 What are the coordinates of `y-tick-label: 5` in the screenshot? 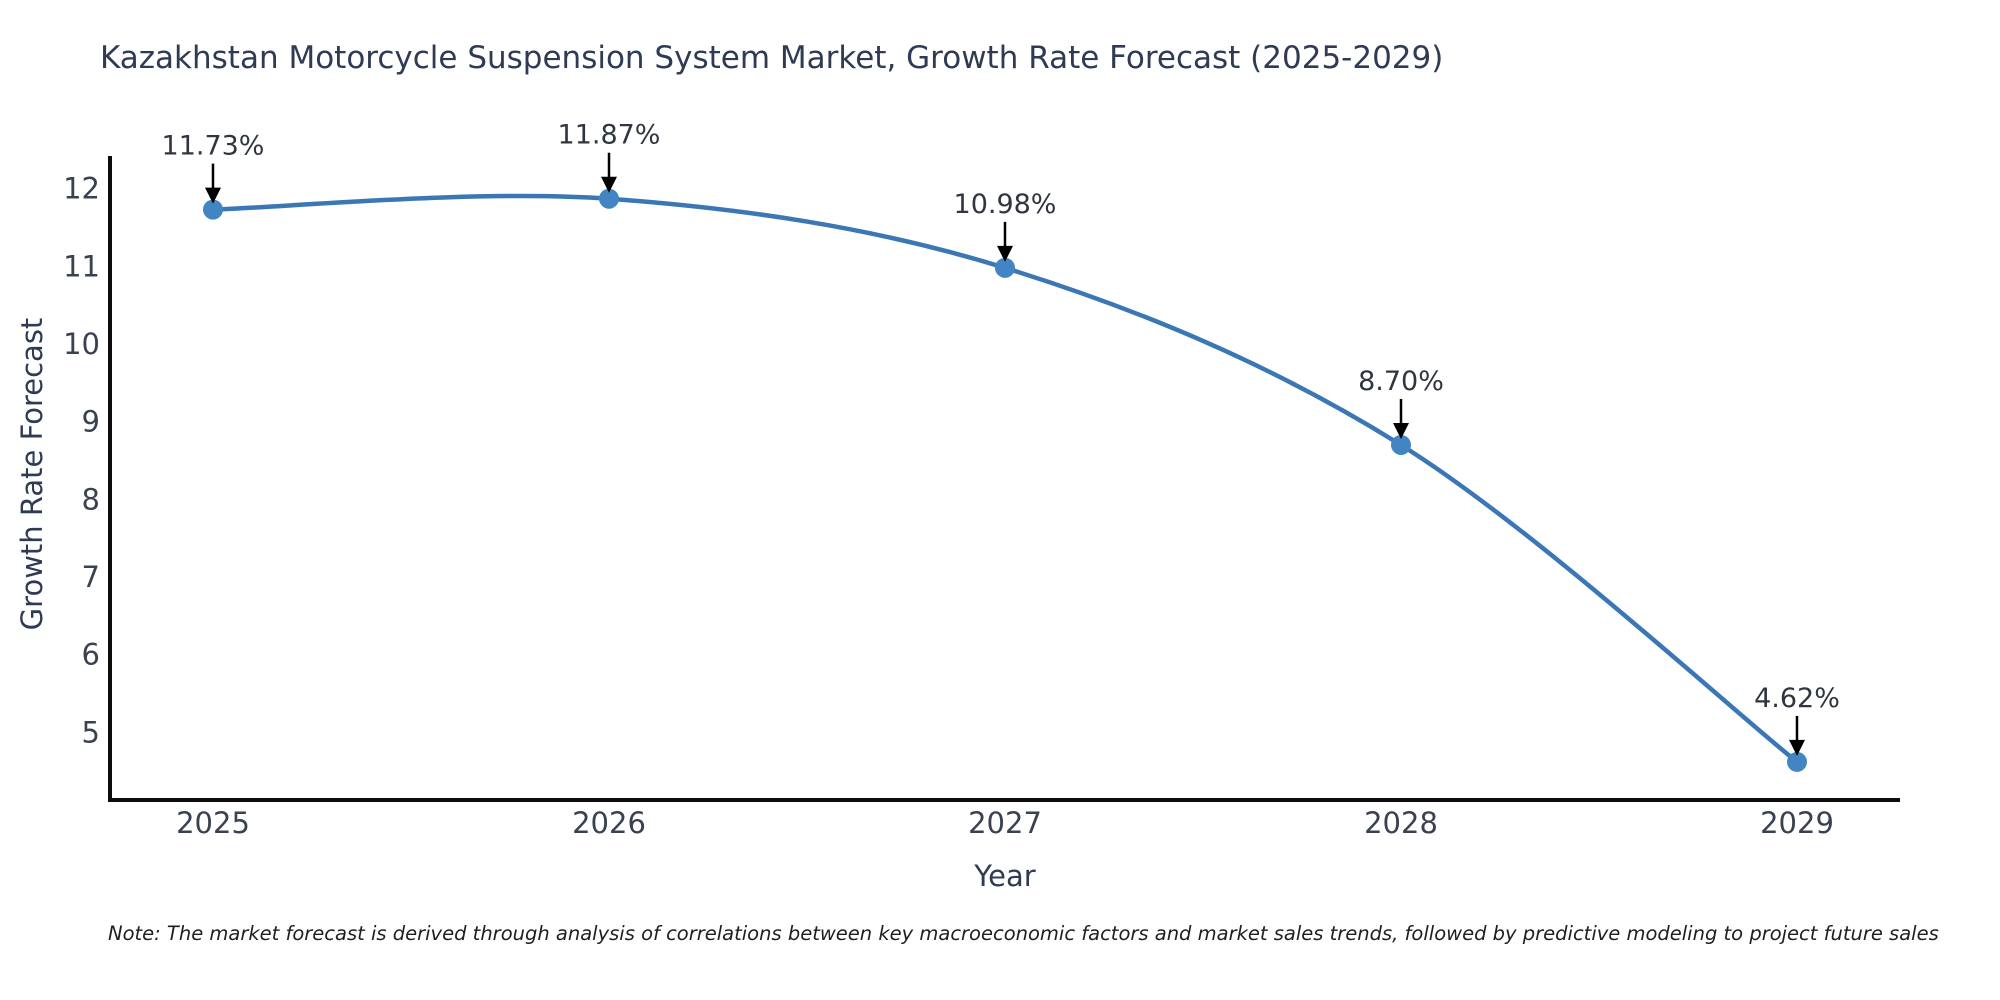 It's located at (91, 732).